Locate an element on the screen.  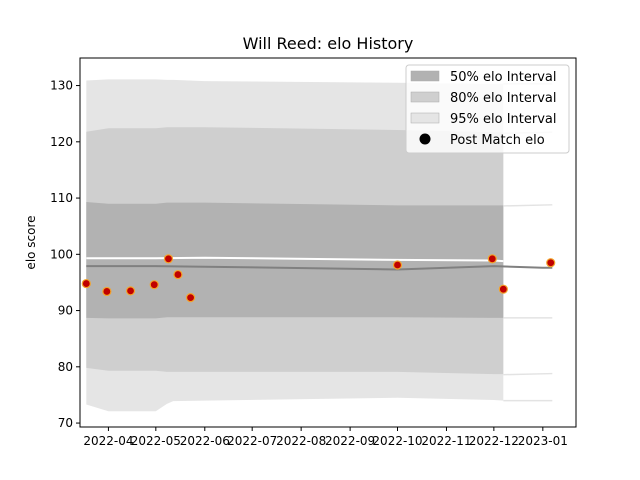
x-tick-label-5: 2022-09 is located at coordinates (350, 441).